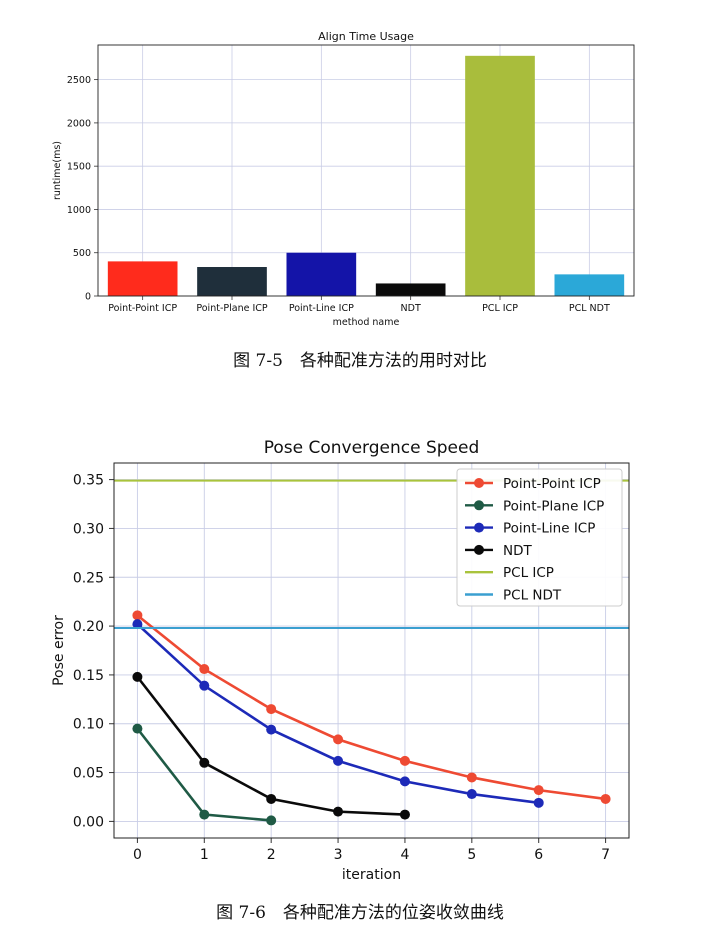 The width and height of the screenshot is (720, 936). Describe the element at coordinates (372, 448) in the screenshot. I see `chart-title: Pose Convergence Speed` at that location.